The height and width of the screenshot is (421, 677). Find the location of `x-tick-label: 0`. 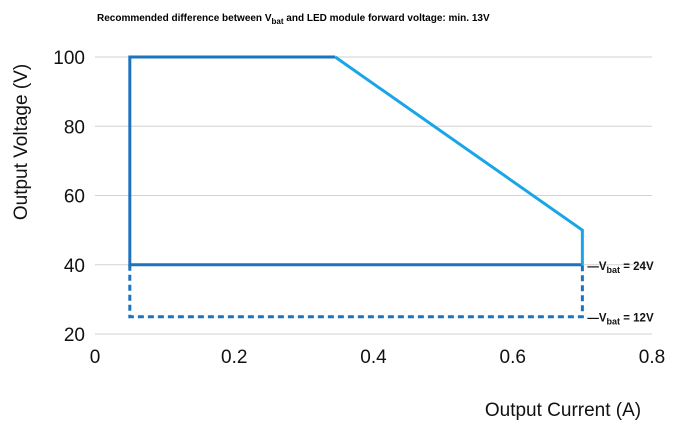

x-tick-label: 0 is located at coordinates (95, 357).